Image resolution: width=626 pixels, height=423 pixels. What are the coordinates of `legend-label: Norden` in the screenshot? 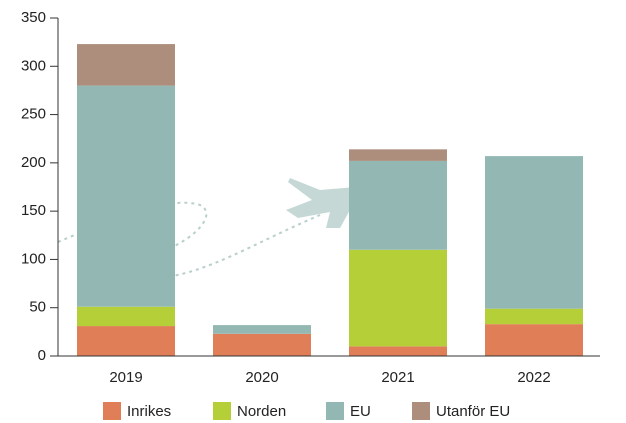 It's located at (261, 411).